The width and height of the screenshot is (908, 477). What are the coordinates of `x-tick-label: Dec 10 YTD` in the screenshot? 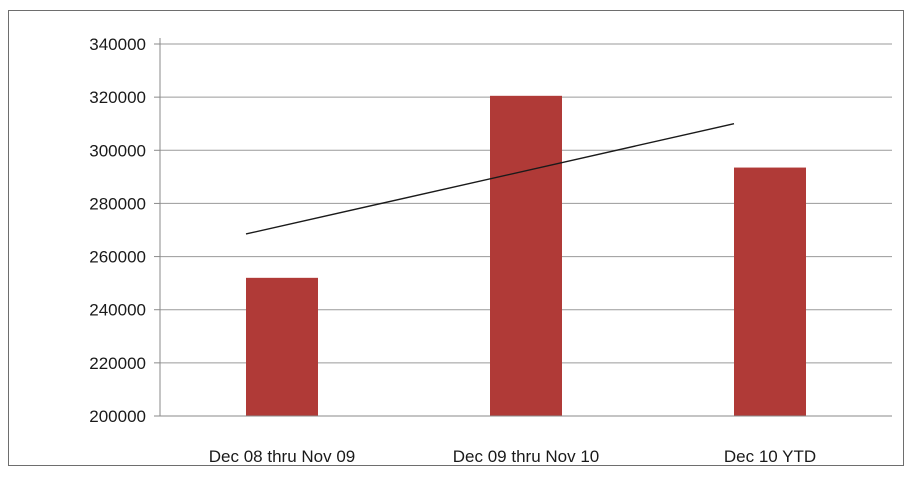 It's located at (770, 456).